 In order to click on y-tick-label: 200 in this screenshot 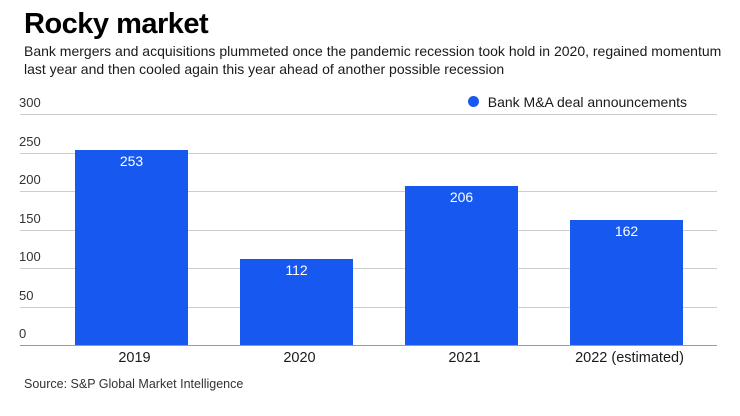, I will do `click(30, 179)`.